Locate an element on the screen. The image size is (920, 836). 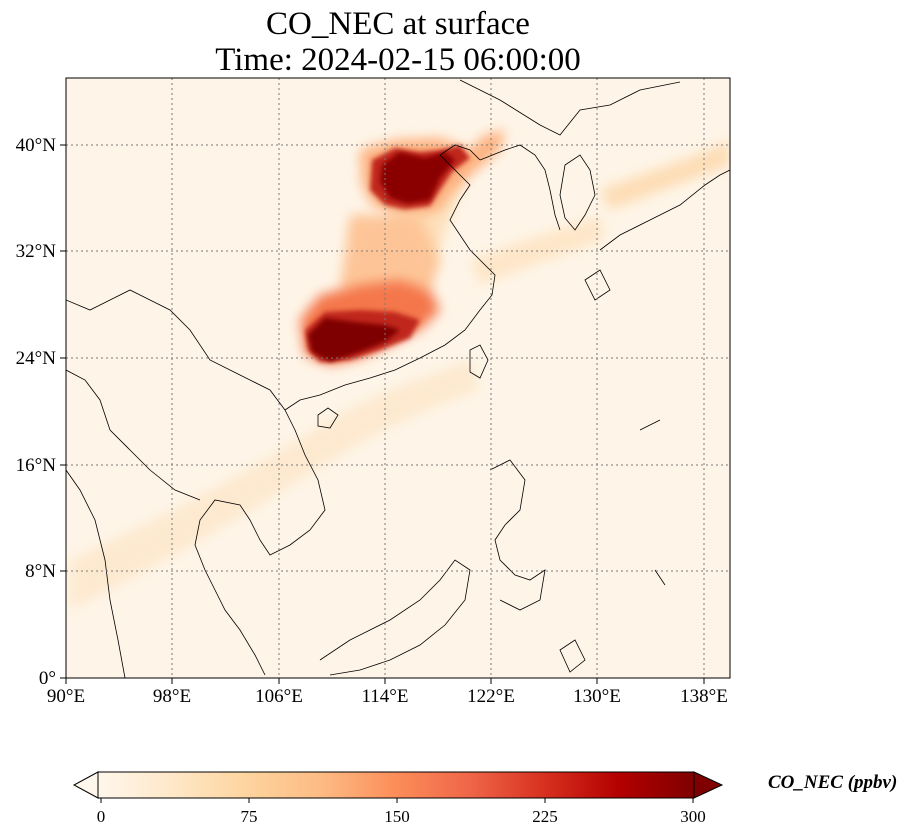
colorbar-tick-label: 75 is located at coordinates (249, 816).